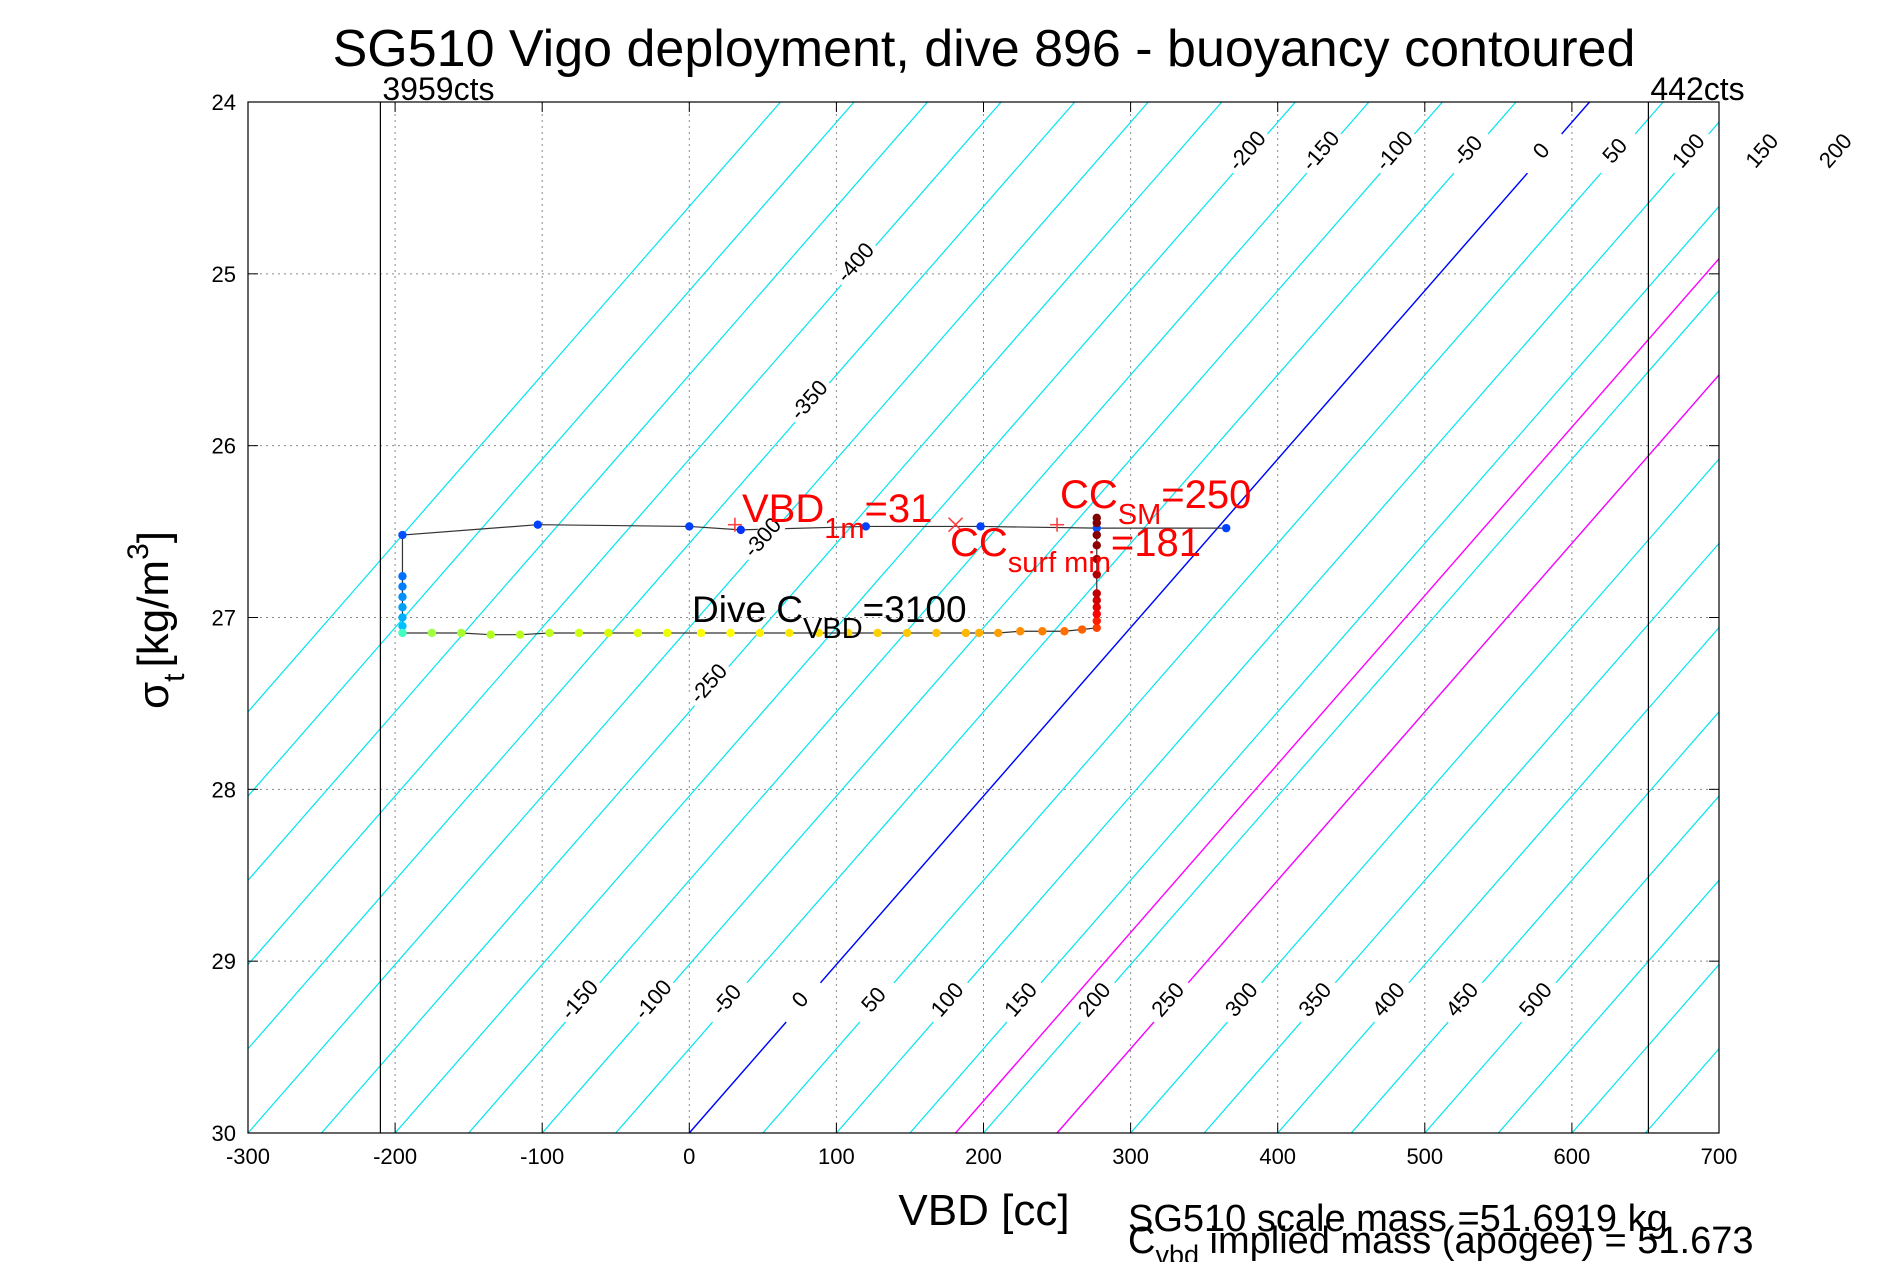 The image size is (1891, 1262). I want to click on x-tick-label-9: 600, so click(1572, 1156).